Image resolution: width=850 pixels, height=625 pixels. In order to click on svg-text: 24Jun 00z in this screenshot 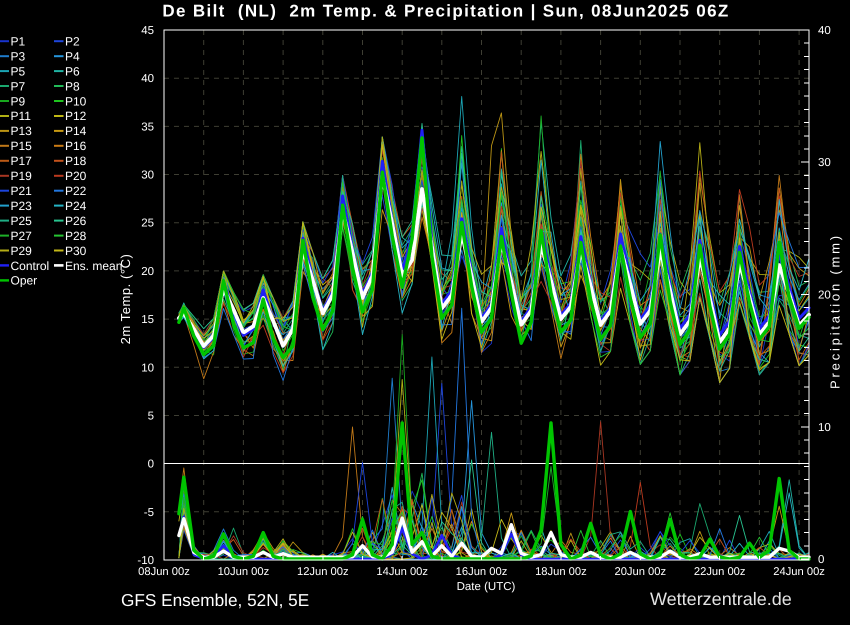, I will do `click(799, 572)`.